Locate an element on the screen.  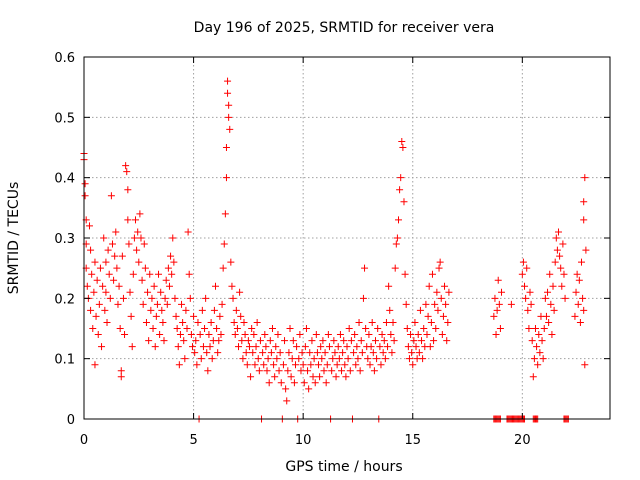
x-axis-label: GPS time / hours is located at coordinates (343, 467).